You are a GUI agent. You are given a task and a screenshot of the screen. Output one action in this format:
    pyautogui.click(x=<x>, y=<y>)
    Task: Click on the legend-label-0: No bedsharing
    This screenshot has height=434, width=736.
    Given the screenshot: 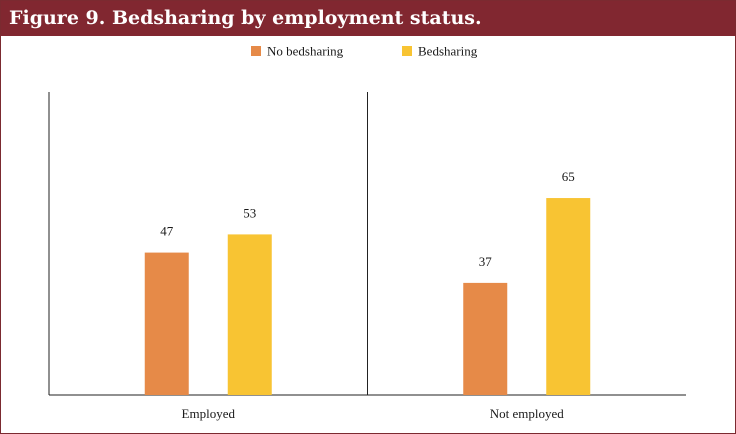 What is the action you would take?
    pyautogui.click(x=305, y=51)
    